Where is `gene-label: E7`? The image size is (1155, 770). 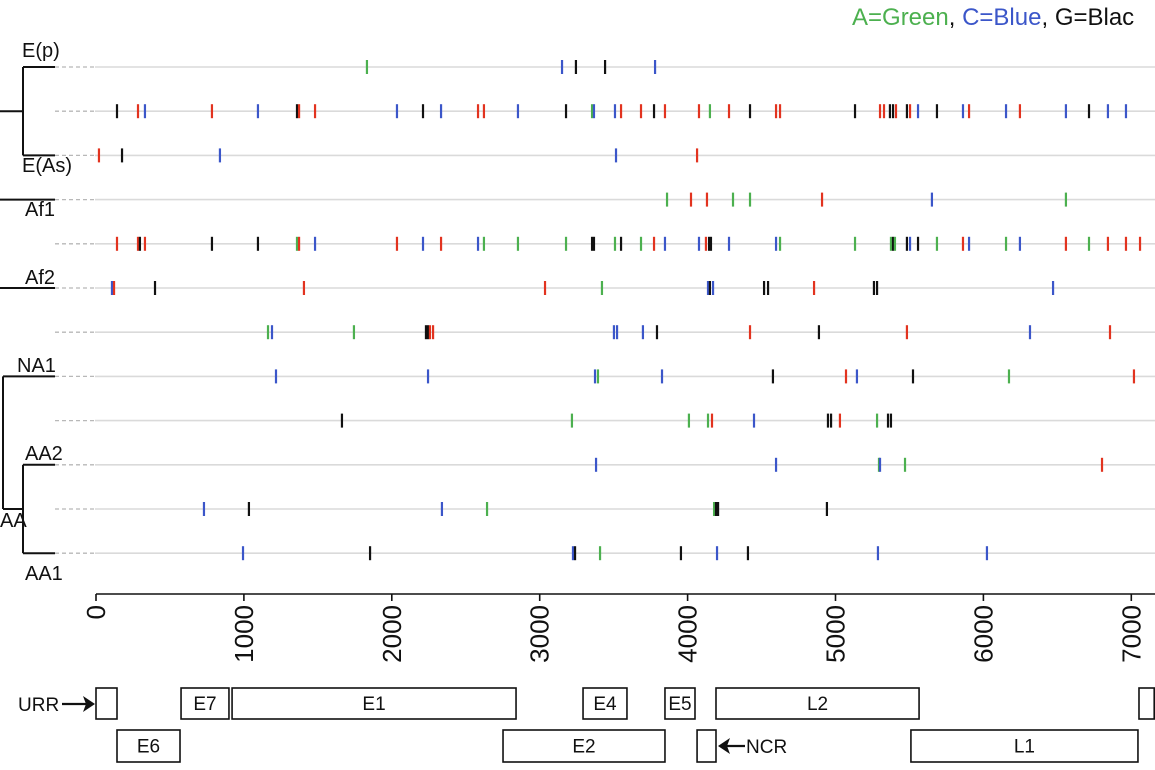
gene-label: E7 is located at coordinates (204, 704).